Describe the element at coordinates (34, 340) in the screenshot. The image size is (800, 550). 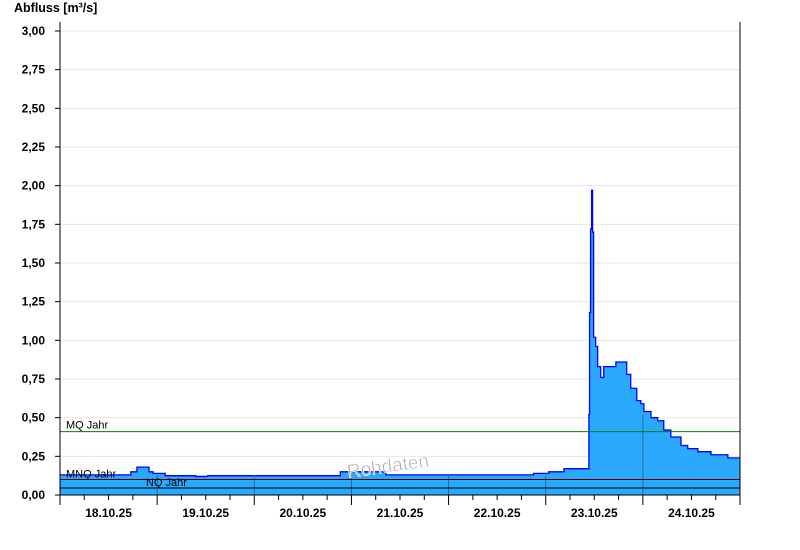
I see `y-tick-label: 1,00` at that location.